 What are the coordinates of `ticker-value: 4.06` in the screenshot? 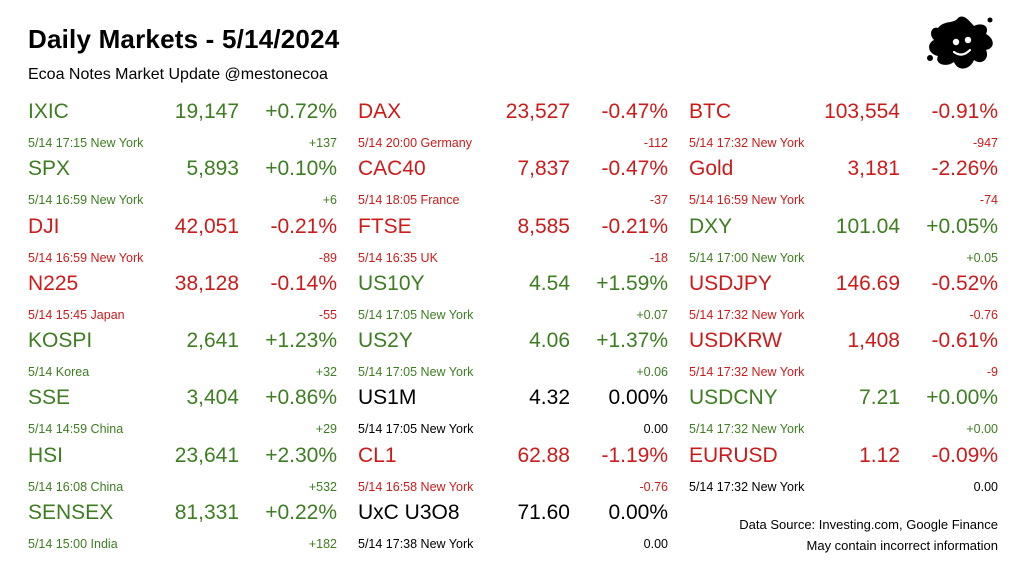 It's located at (549, 341).